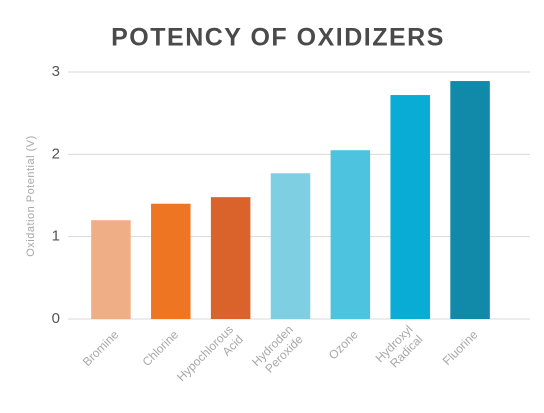 The image size is (544, 413). Describe the element at coordinates (210, 359) in the screenshot. I see `x-tick-label: HypochlorousAcid` at that location.